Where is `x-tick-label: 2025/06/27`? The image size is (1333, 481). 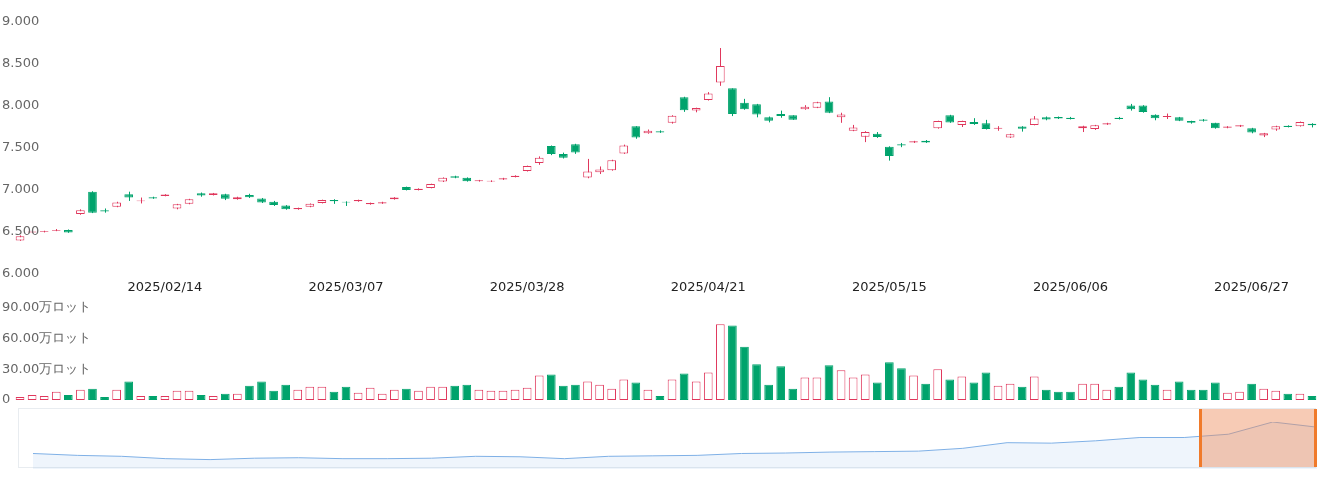
x-tick-label: 2025/06/27 is located at coordinates (1252, 287).